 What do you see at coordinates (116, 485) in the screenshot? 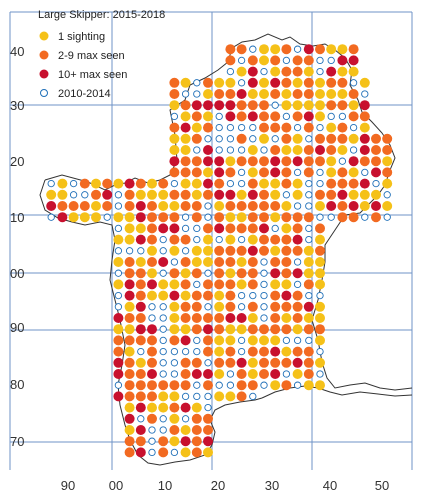
I see `x-tick-label: 00` at bounding box center [116, 485].